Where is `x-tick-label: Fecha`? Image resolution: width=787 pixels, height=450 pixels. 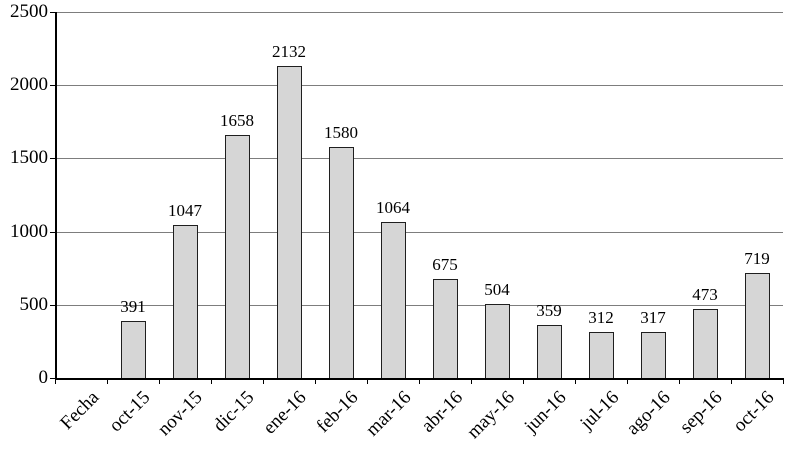 x-tick-label: Fecha is located at coordinates (79, 410).